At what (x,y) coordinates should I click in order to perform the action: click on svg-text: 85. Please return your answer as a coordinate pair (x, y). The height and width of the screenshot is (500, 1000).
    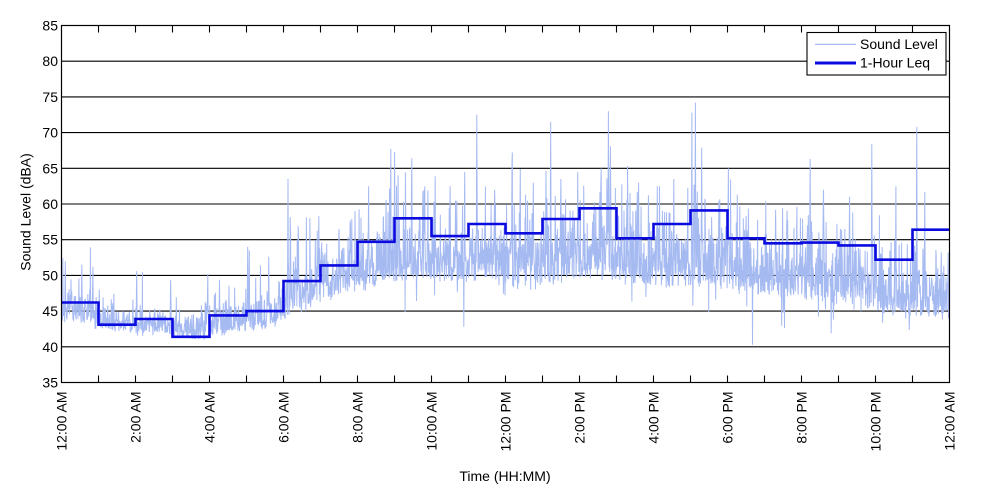
    Looking at the image, I should click on (50, 26).